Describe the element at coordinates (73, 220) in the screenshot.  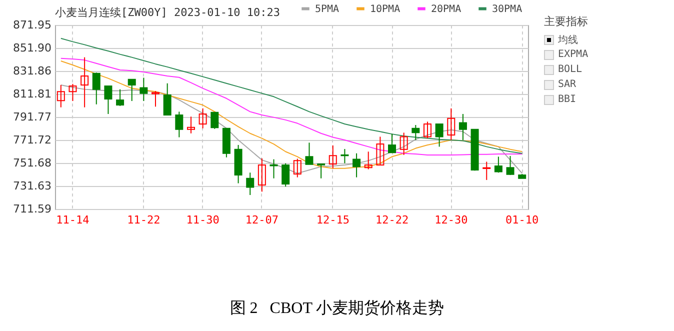
I see `x-tick-label: 11-14` at that location.